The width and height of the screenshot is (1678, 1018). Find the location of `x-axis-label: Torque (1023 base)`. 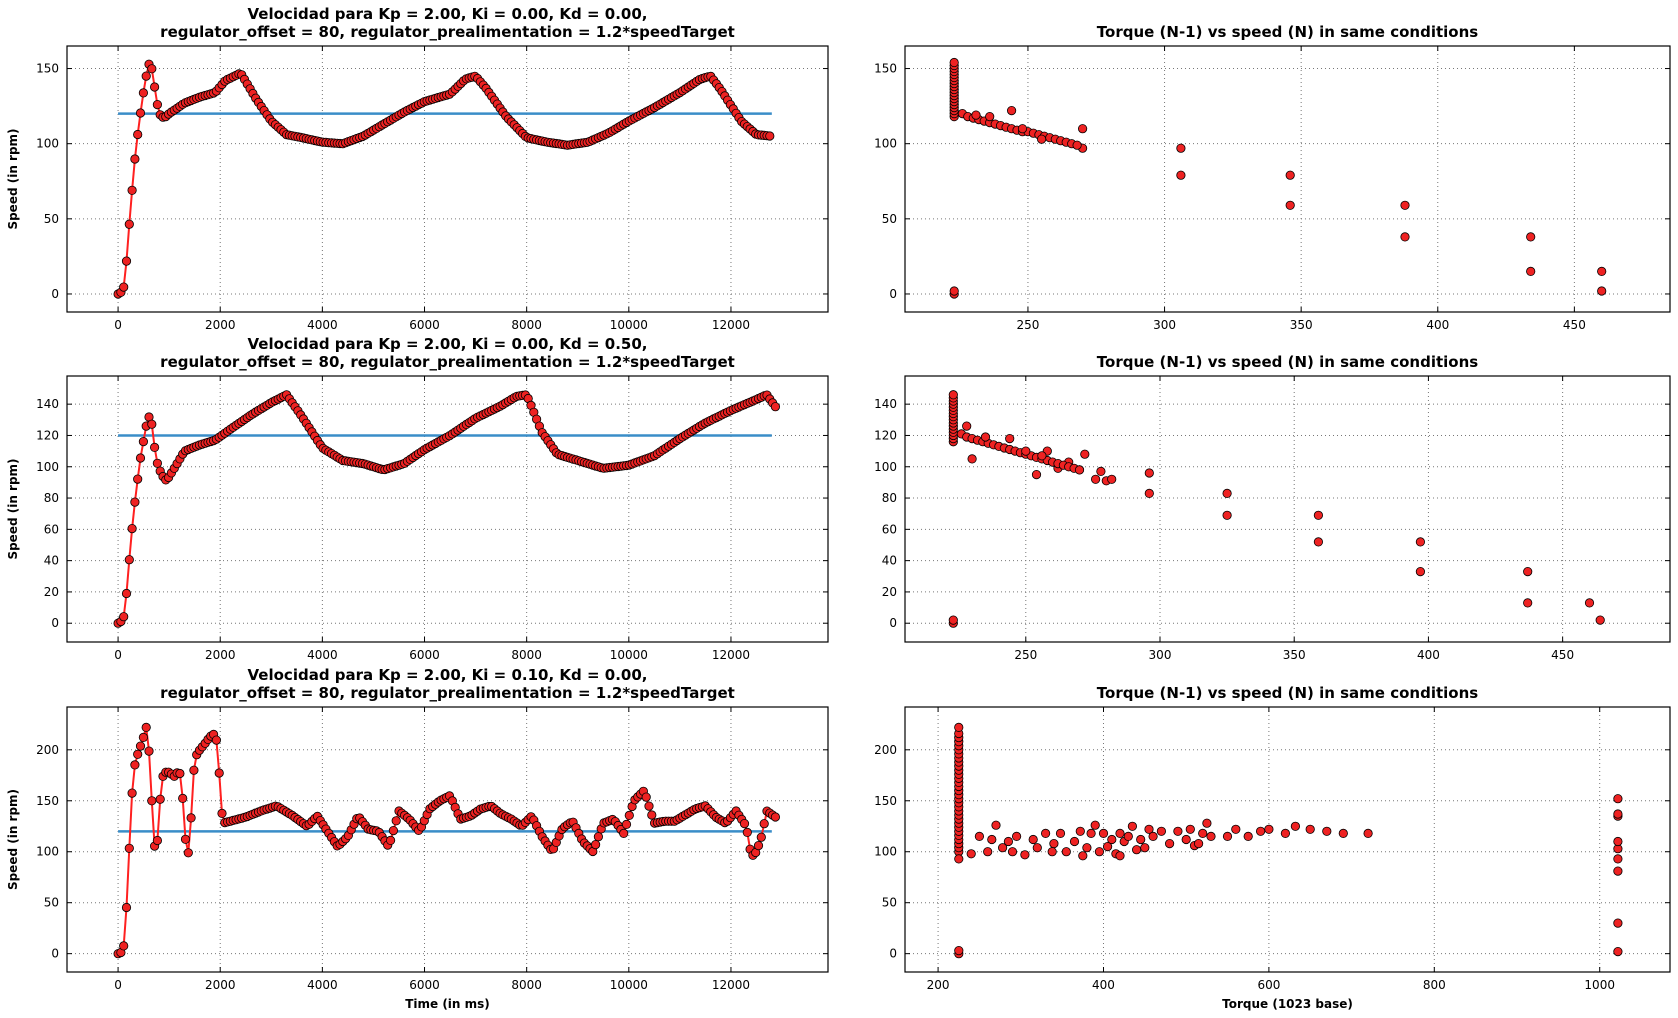

x-axis-label: Torque (1023 base) is located at coordinates (1287, 1004).